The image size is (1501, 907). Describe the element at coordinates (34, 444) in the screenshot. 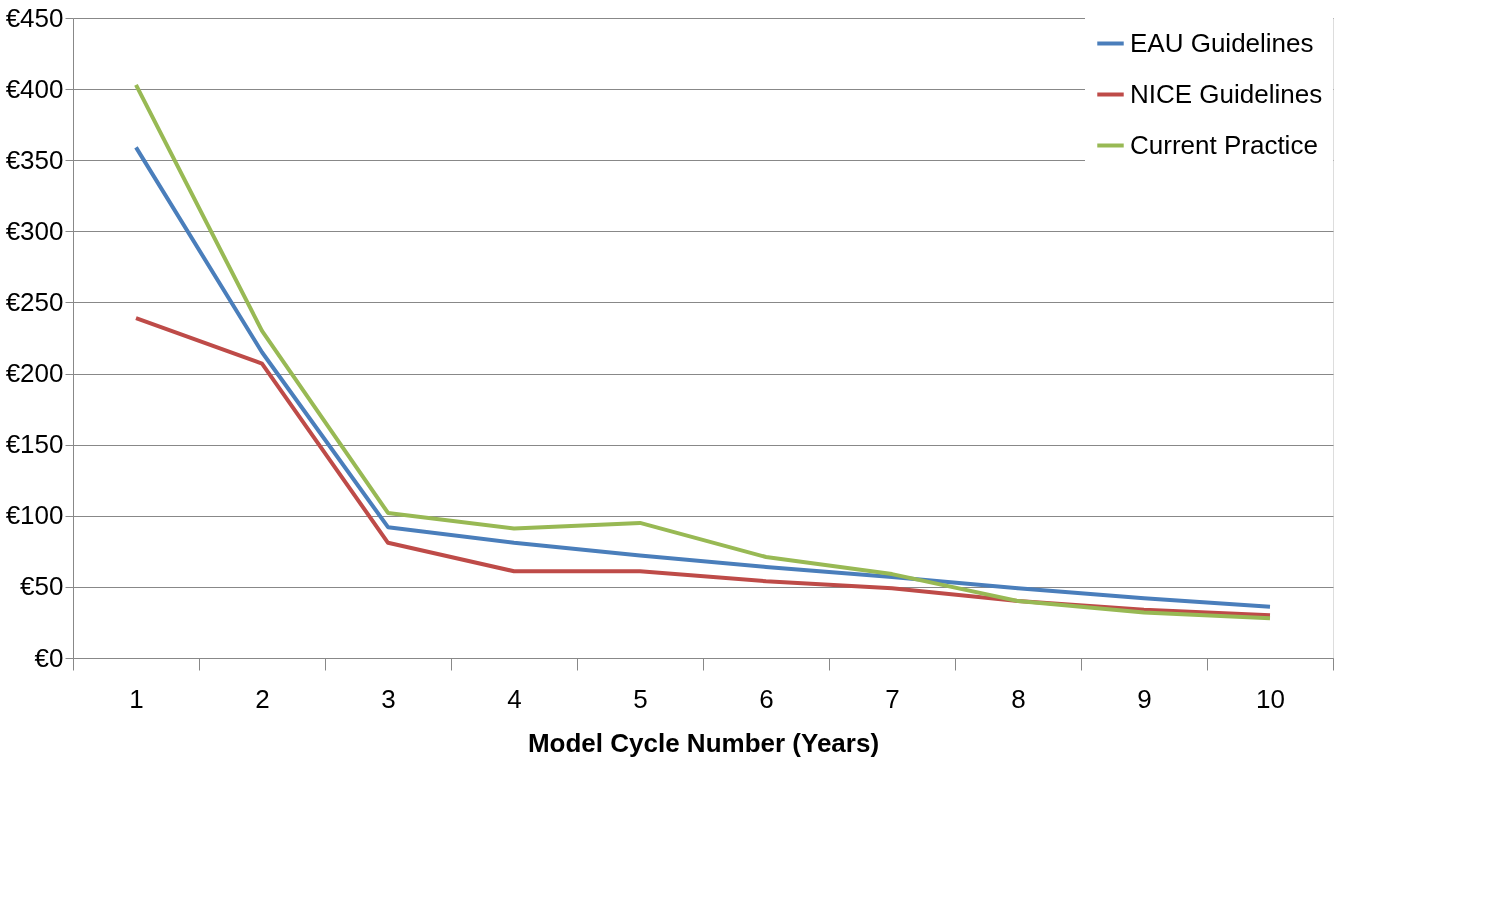

I see `y-tick-label: €150` at that location.